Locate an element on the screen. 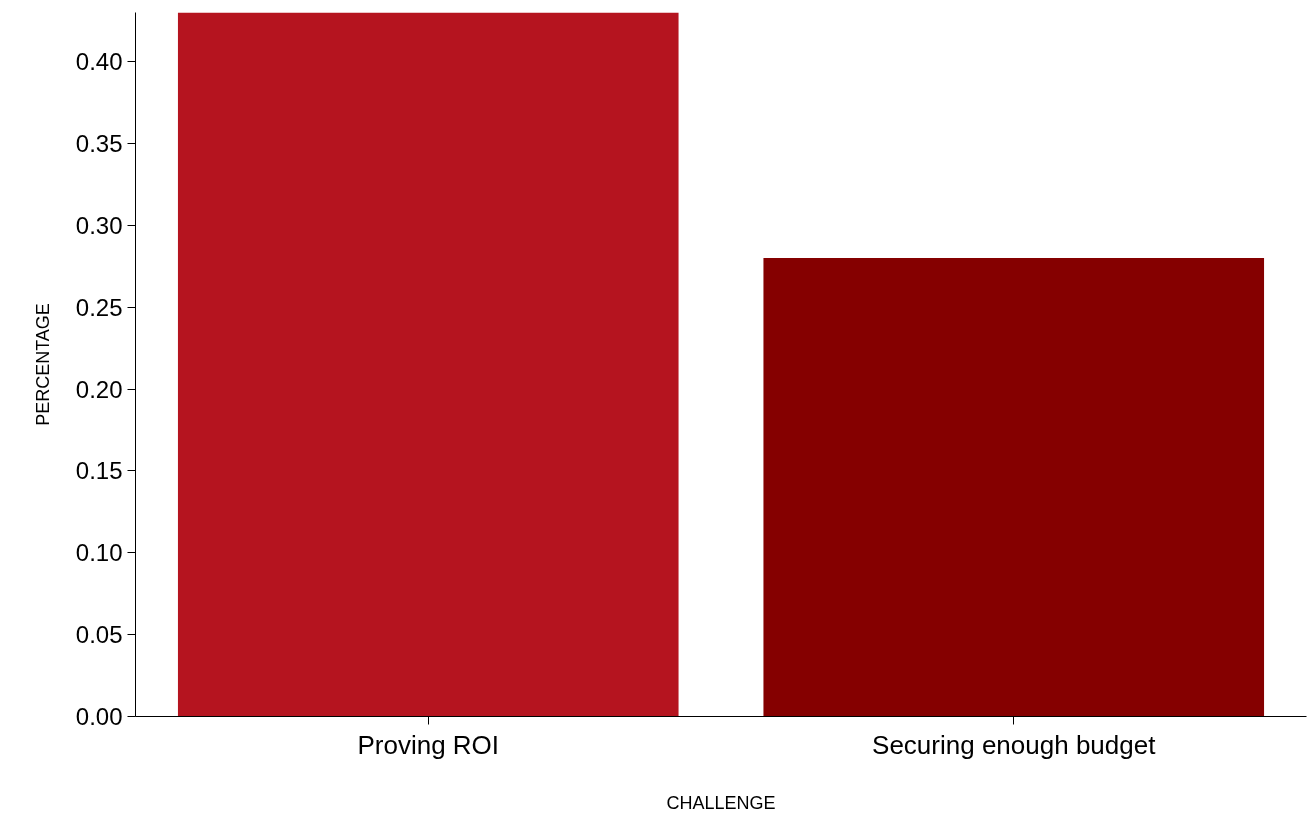  y-tick-label: 0.25 is located at coordinates (99, 307).